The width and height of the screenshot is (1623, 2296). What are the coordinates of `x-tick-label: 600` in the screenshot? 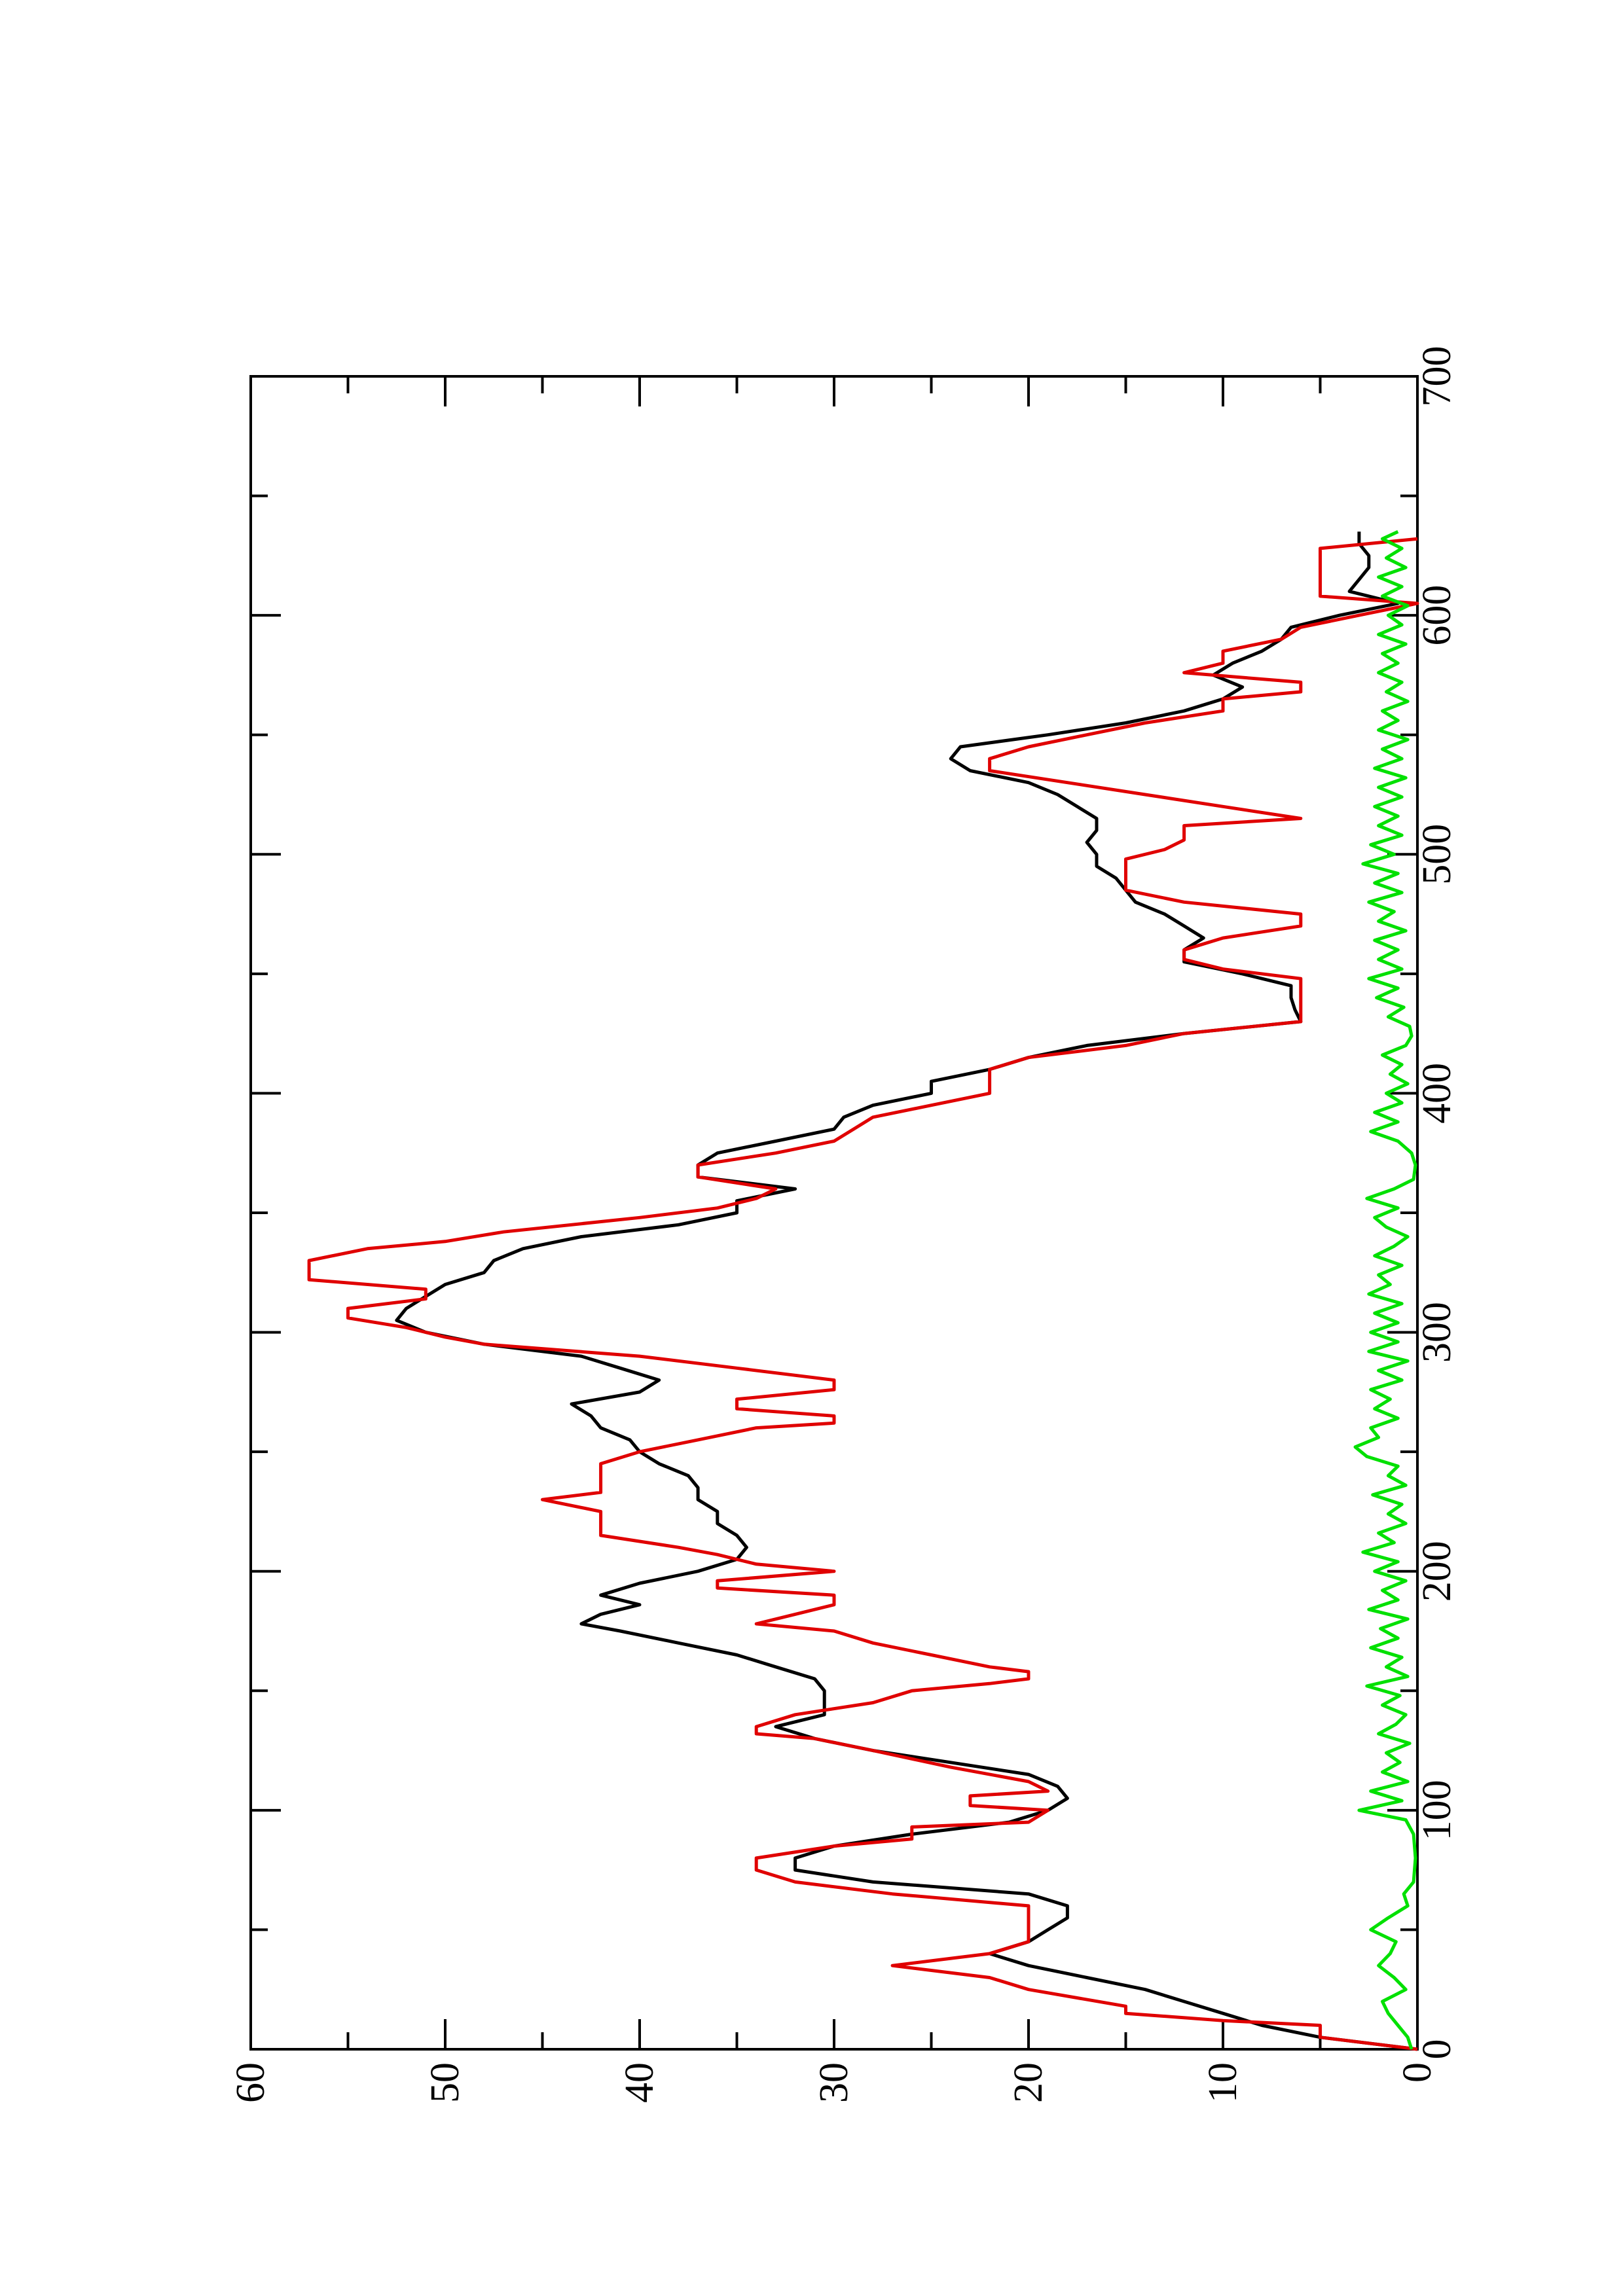 It's located at (1437, 615).